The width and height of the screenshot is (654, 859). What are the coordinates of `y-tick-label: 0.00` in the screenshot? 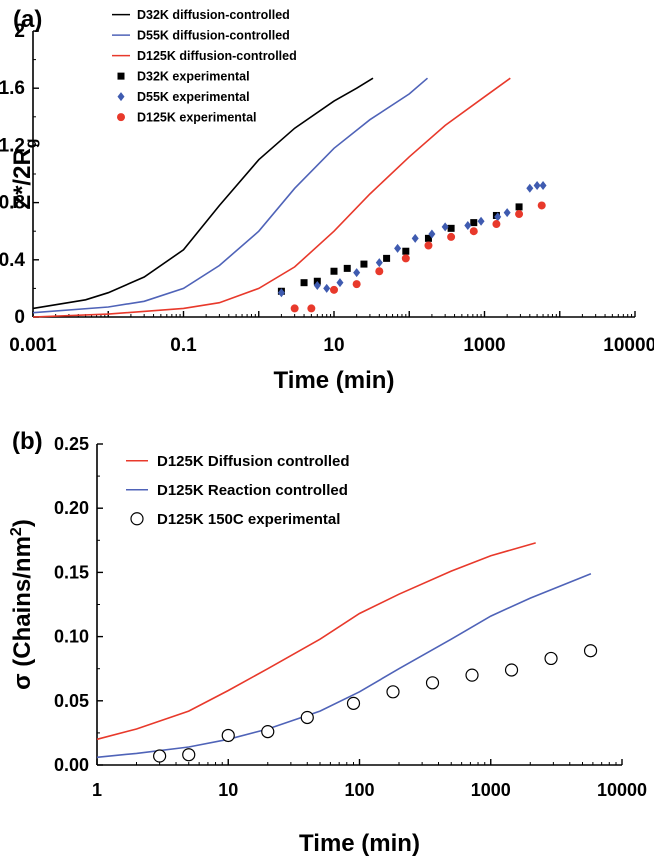 It's located at (71, 765).